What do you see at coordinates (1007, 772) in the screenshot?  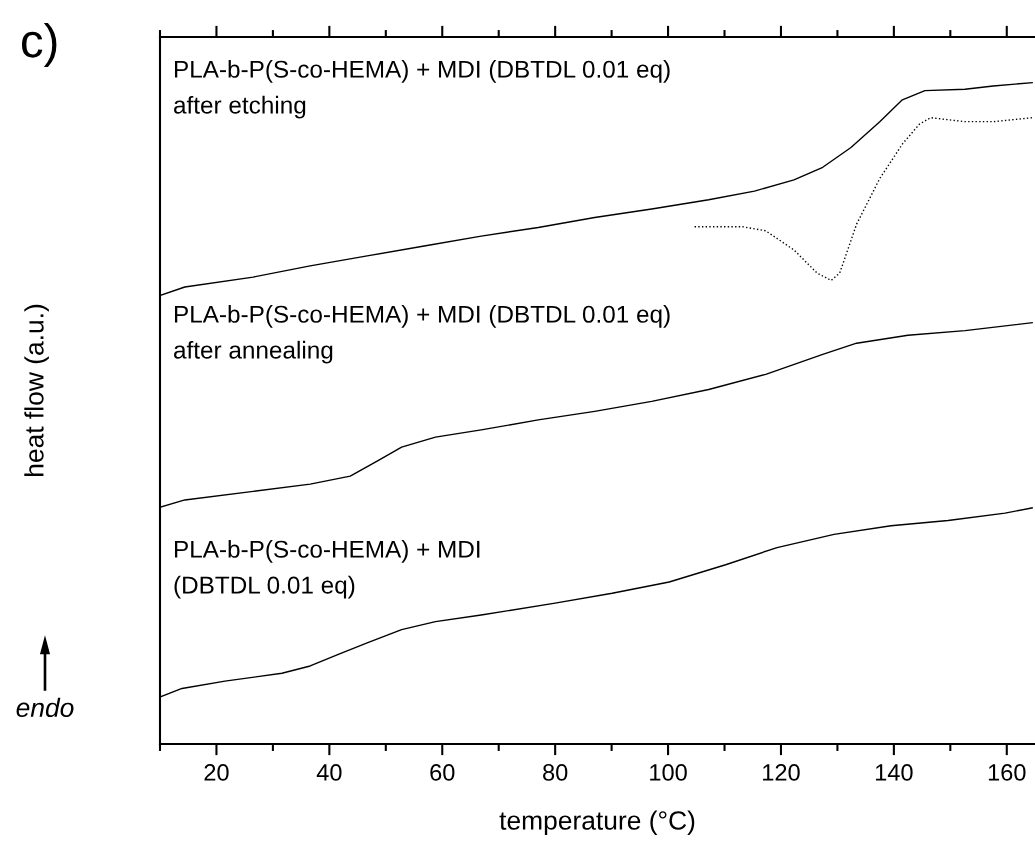 I see `x-tick-label: 160` at bounding box center [1007, 772].